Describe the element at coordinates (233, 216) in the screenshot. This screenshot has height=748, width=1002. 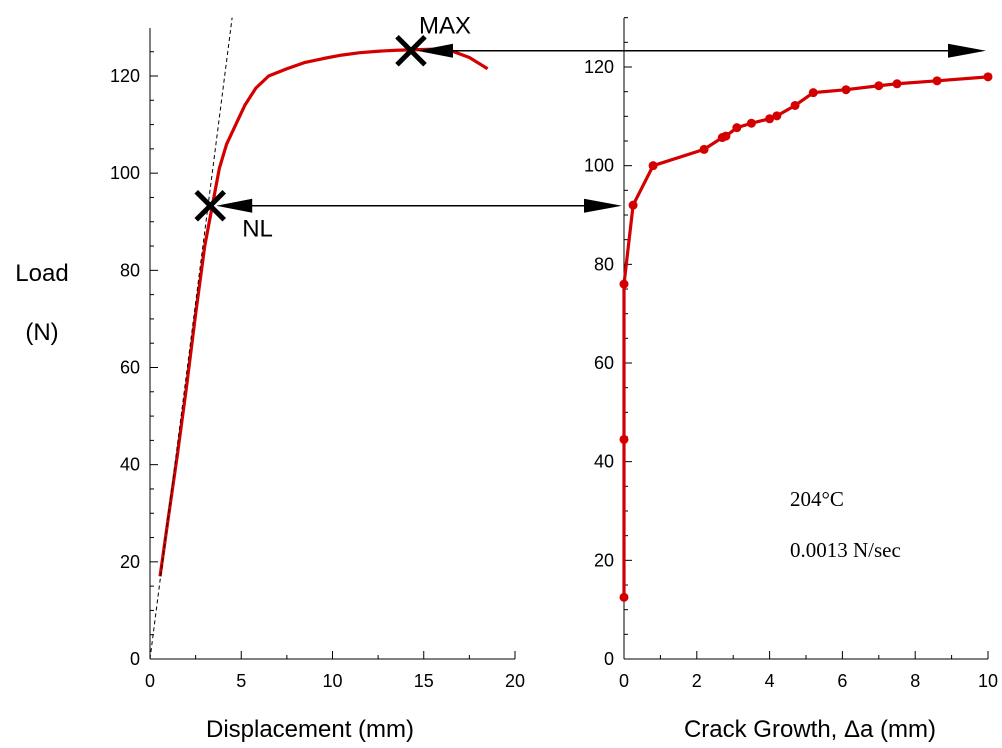
I see `x-marker: NL` at that location.